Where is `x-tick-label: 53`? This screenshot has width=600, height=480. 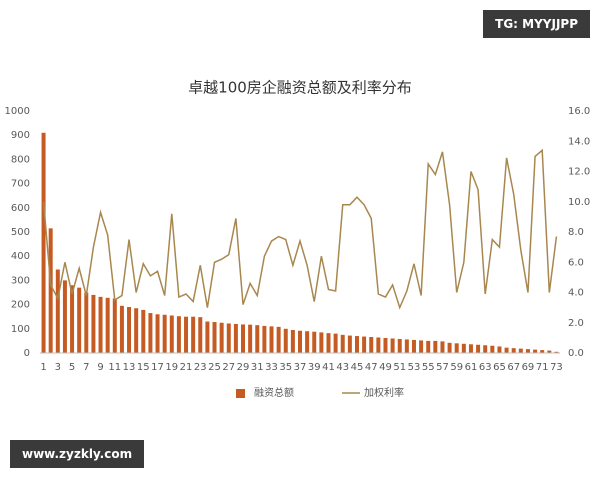
x-tick-label: 53 is located at coordinates (414, 367).